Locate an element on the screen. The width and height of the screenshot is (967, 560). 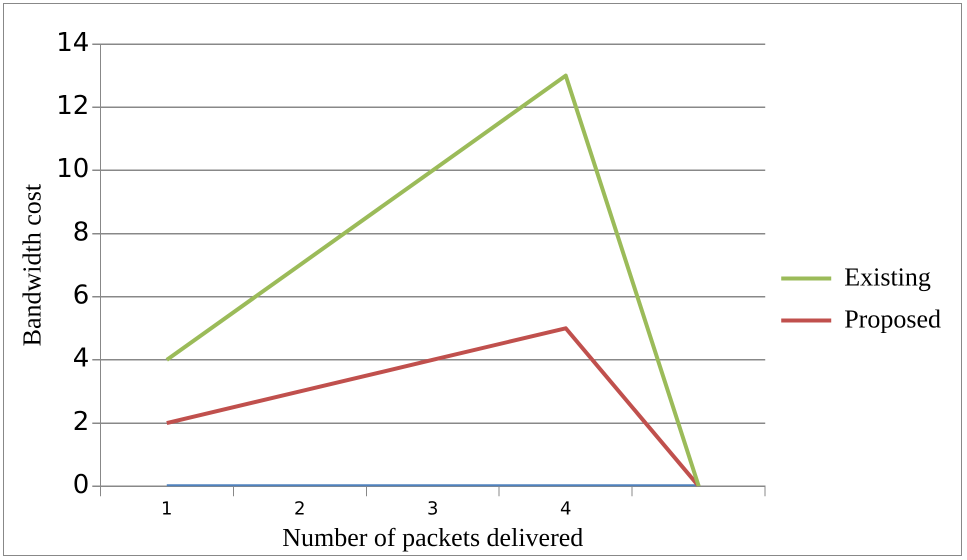
x-tick-label: 2 is located at coordinates (300, 509).